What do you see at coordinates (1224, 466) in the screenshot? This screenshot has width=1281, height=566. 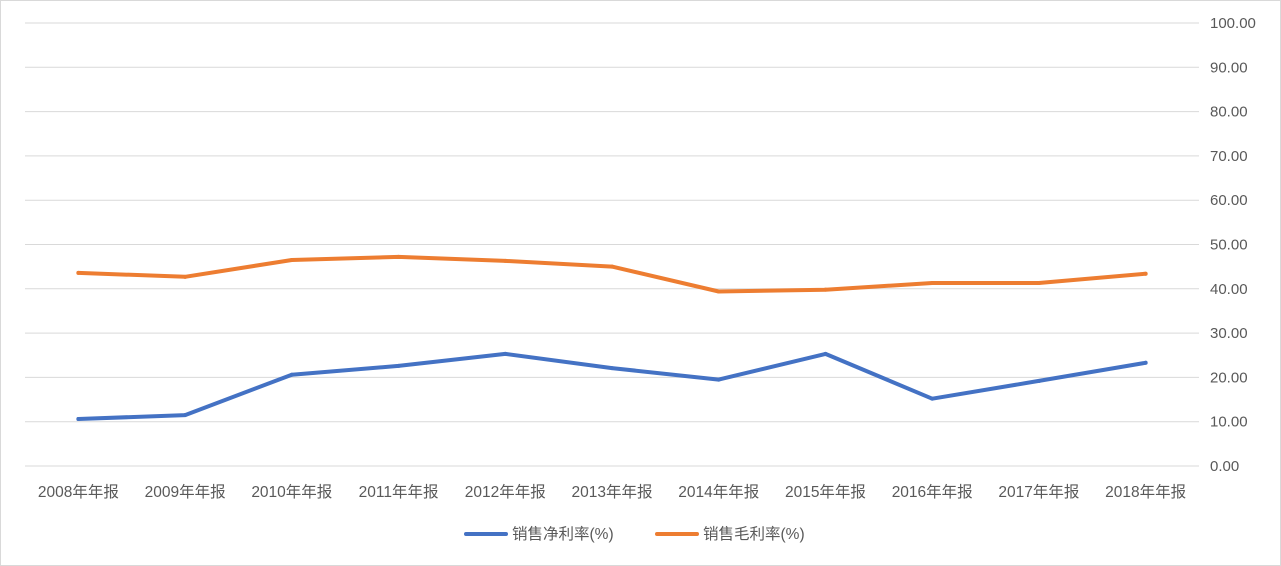 I see `y-tick-label: 0.00` at bounding box center [1224, 466].